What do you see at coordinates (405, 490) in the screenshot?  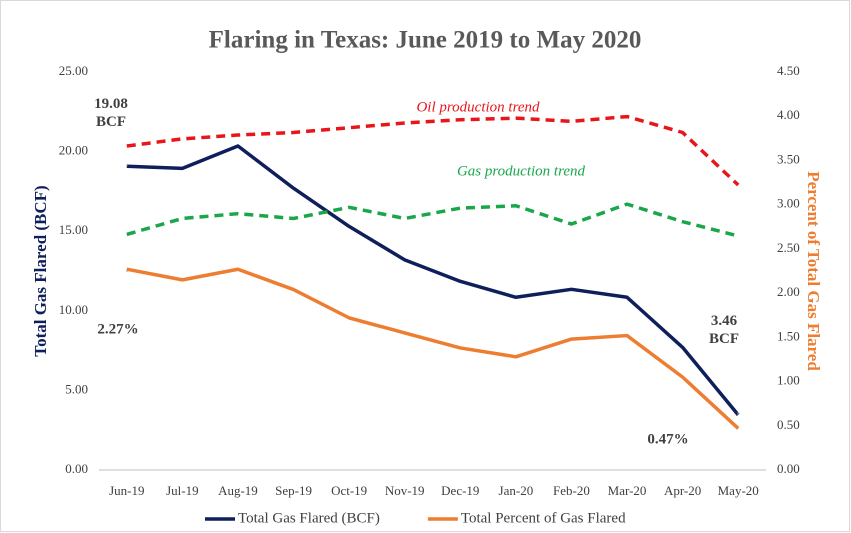 I see `x-tick-label: Nov-19` at bounding box center [405, 490].